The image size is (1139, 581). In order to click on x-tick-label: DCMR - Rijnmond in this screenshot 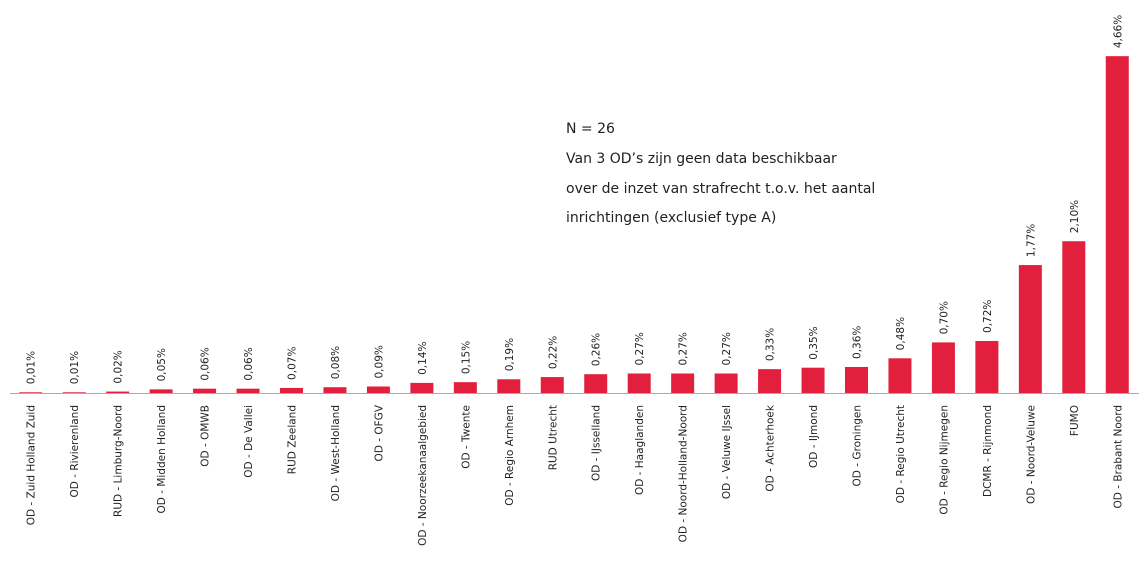, I will do `click(988, 451)`.